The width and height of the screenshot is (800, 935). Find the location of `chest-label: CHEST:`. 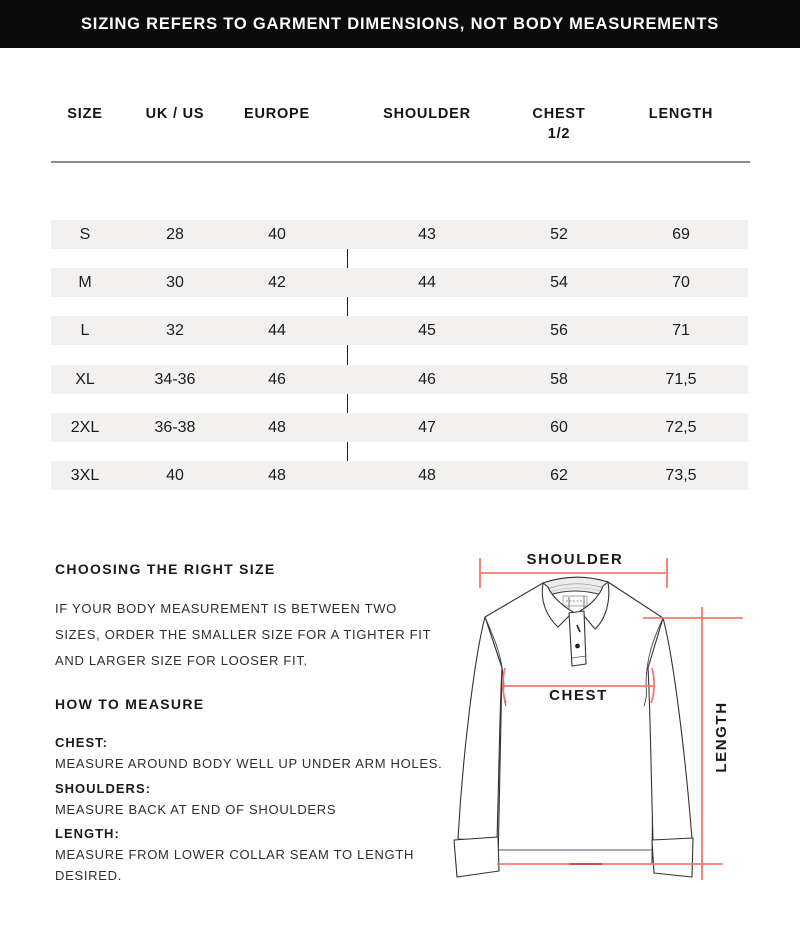

chest-label: CHEST: is located at coordinates (81, 742).